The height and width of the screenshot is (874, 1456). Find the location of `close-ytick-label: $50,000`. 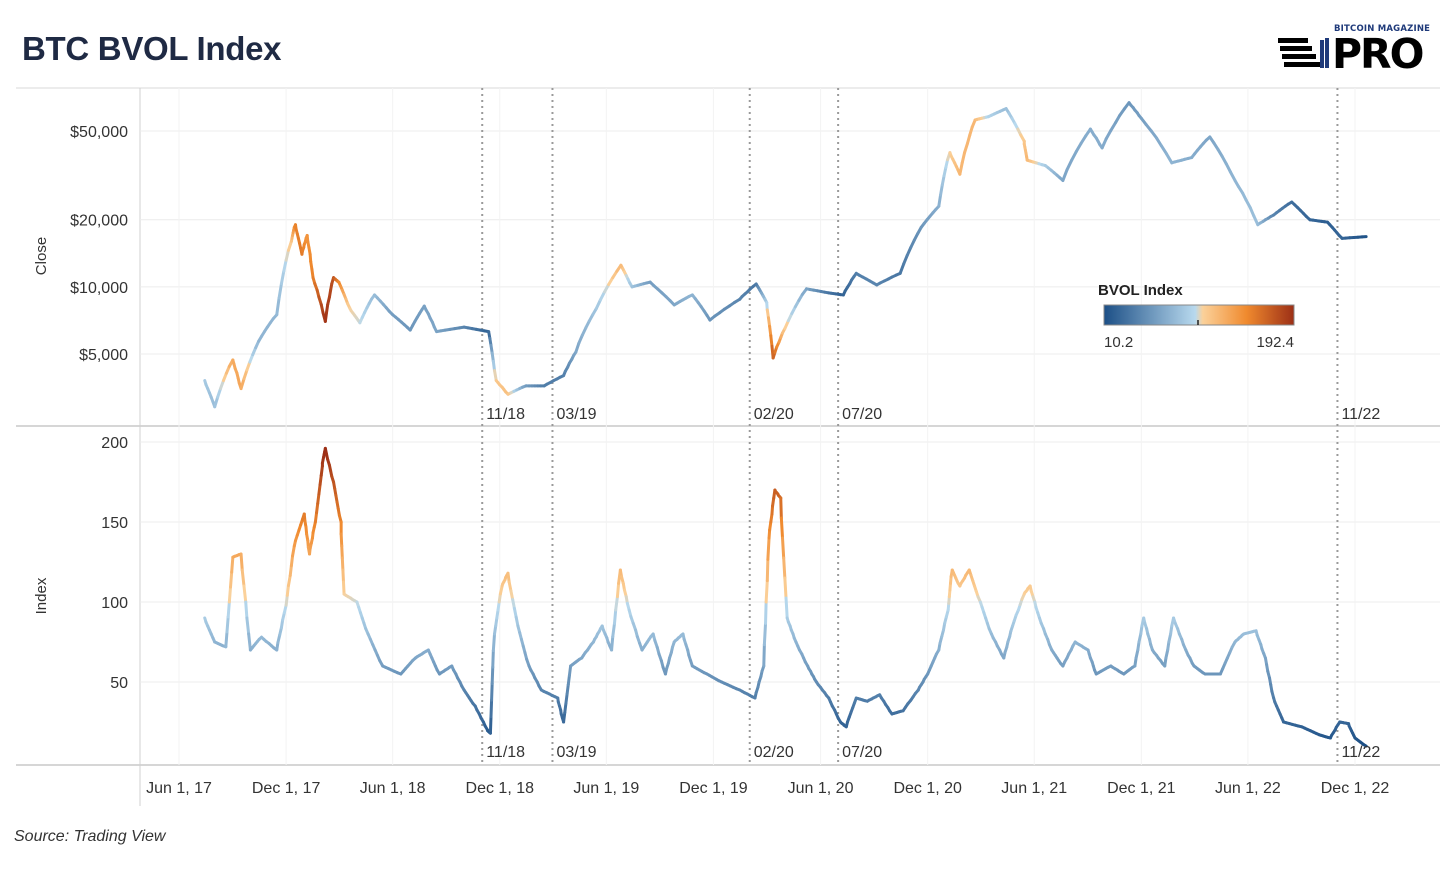

close-ytick-label: $50,000 is located at coordinates (99, 132).